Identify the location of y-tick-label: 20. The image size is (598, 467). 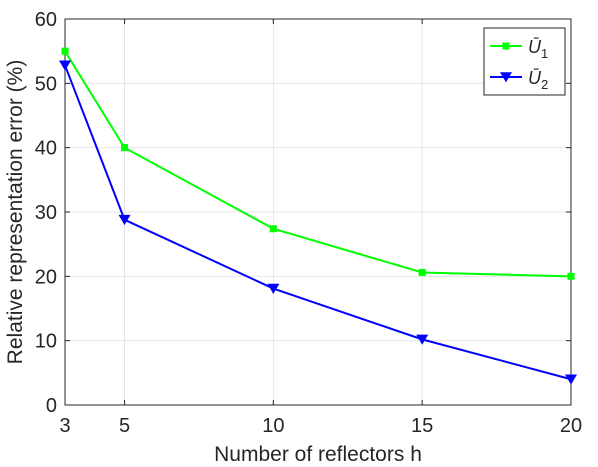
(46, 277).